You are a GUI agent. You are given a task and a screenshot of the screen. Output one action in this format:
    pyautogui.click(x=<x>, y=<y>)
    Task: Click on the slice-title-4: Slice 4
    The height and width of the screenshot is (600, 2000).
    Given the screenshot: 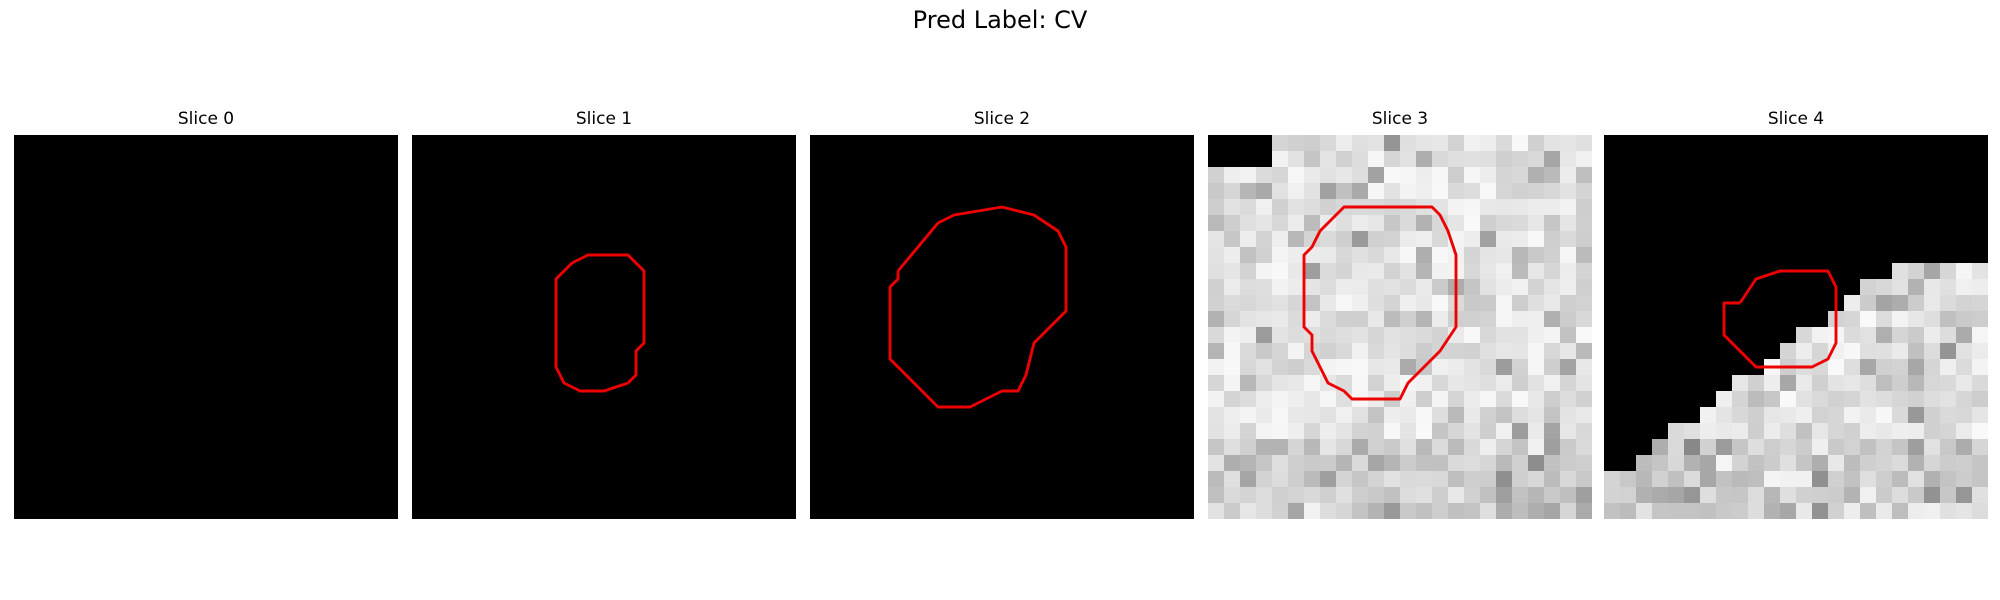 What is the action you would take?
    pyautogui.click(x=1796, y=119)
    